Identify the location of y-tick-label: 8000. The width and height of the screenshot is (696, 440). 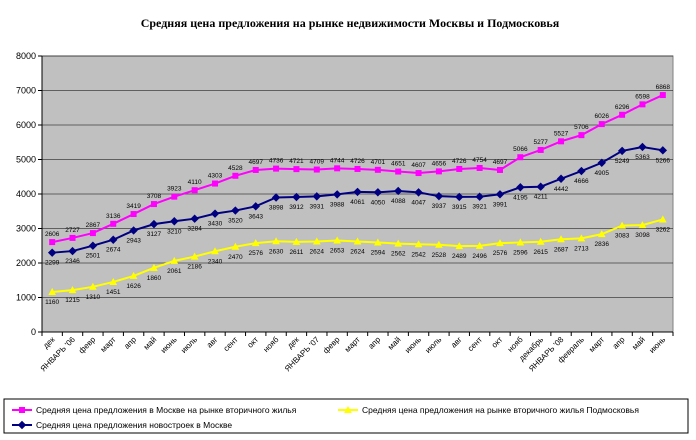
(26, 56).